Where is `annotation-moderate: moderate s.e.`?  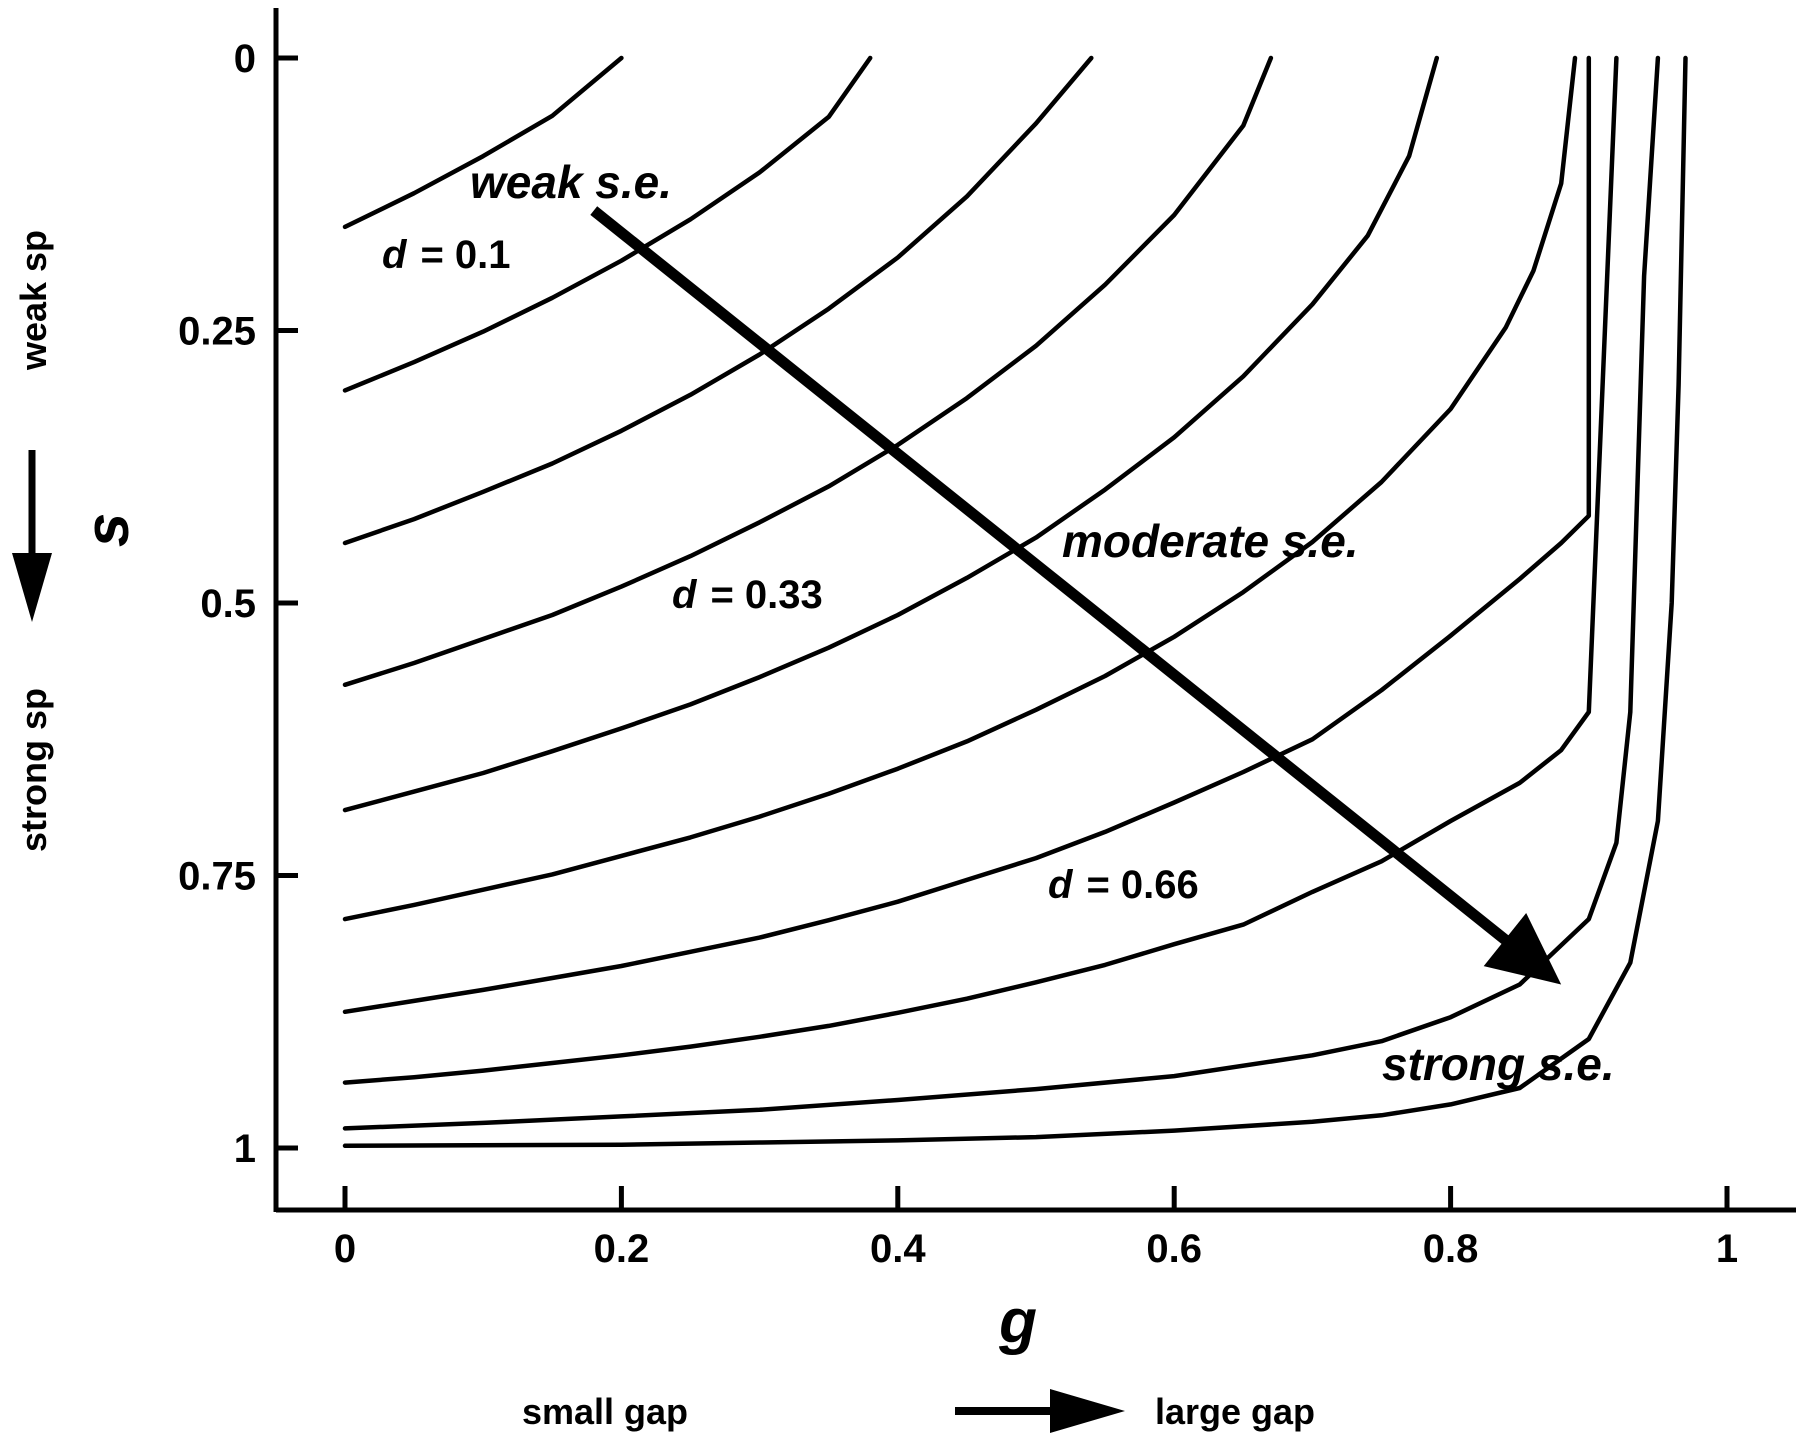
annotation-moderate: moderate s.e. is located at coordinates (1210, 541).